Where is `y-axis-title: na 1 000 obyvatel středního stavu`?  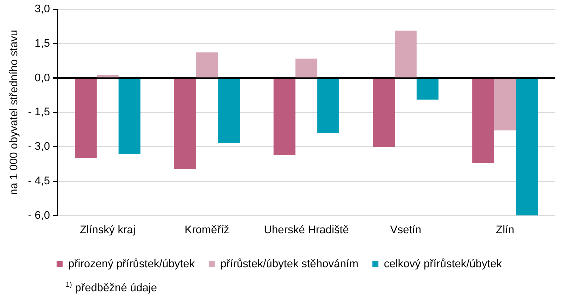
y-axis-title: na 1 000 obyvatel středního stavu is located at coordinates (14, 113).